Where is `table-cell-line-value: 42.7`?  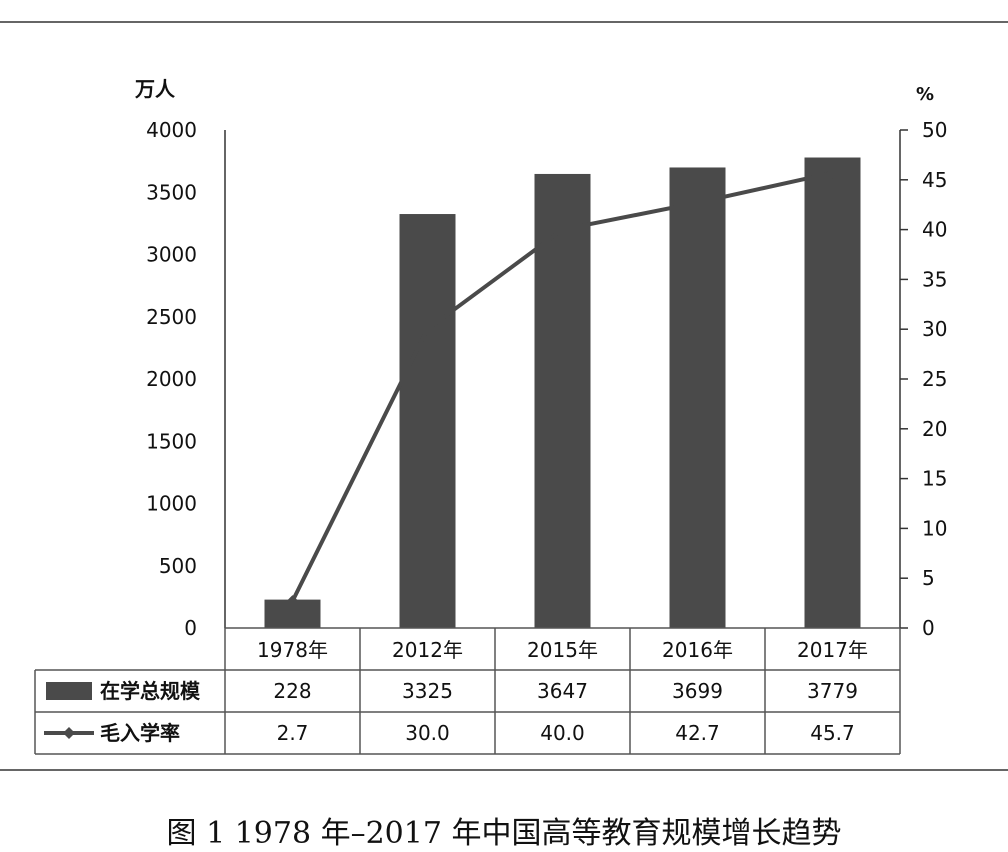 table-cell-line-value: 42.7 is located at coordinates (697, 733).